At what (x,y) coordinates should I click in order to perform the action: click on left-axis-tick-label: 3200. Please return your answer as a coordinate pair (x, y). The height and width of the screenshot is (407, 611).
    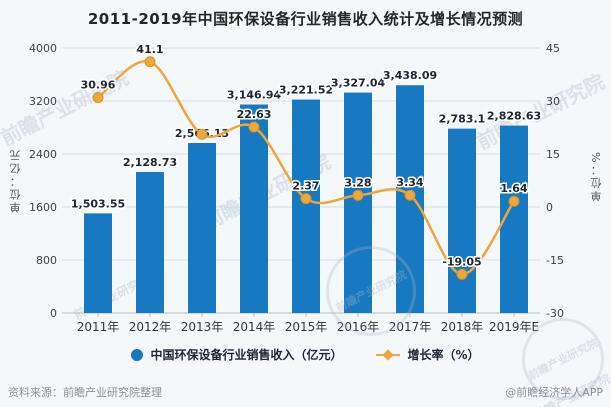
    Looking at the image, I should click on (43, 101).